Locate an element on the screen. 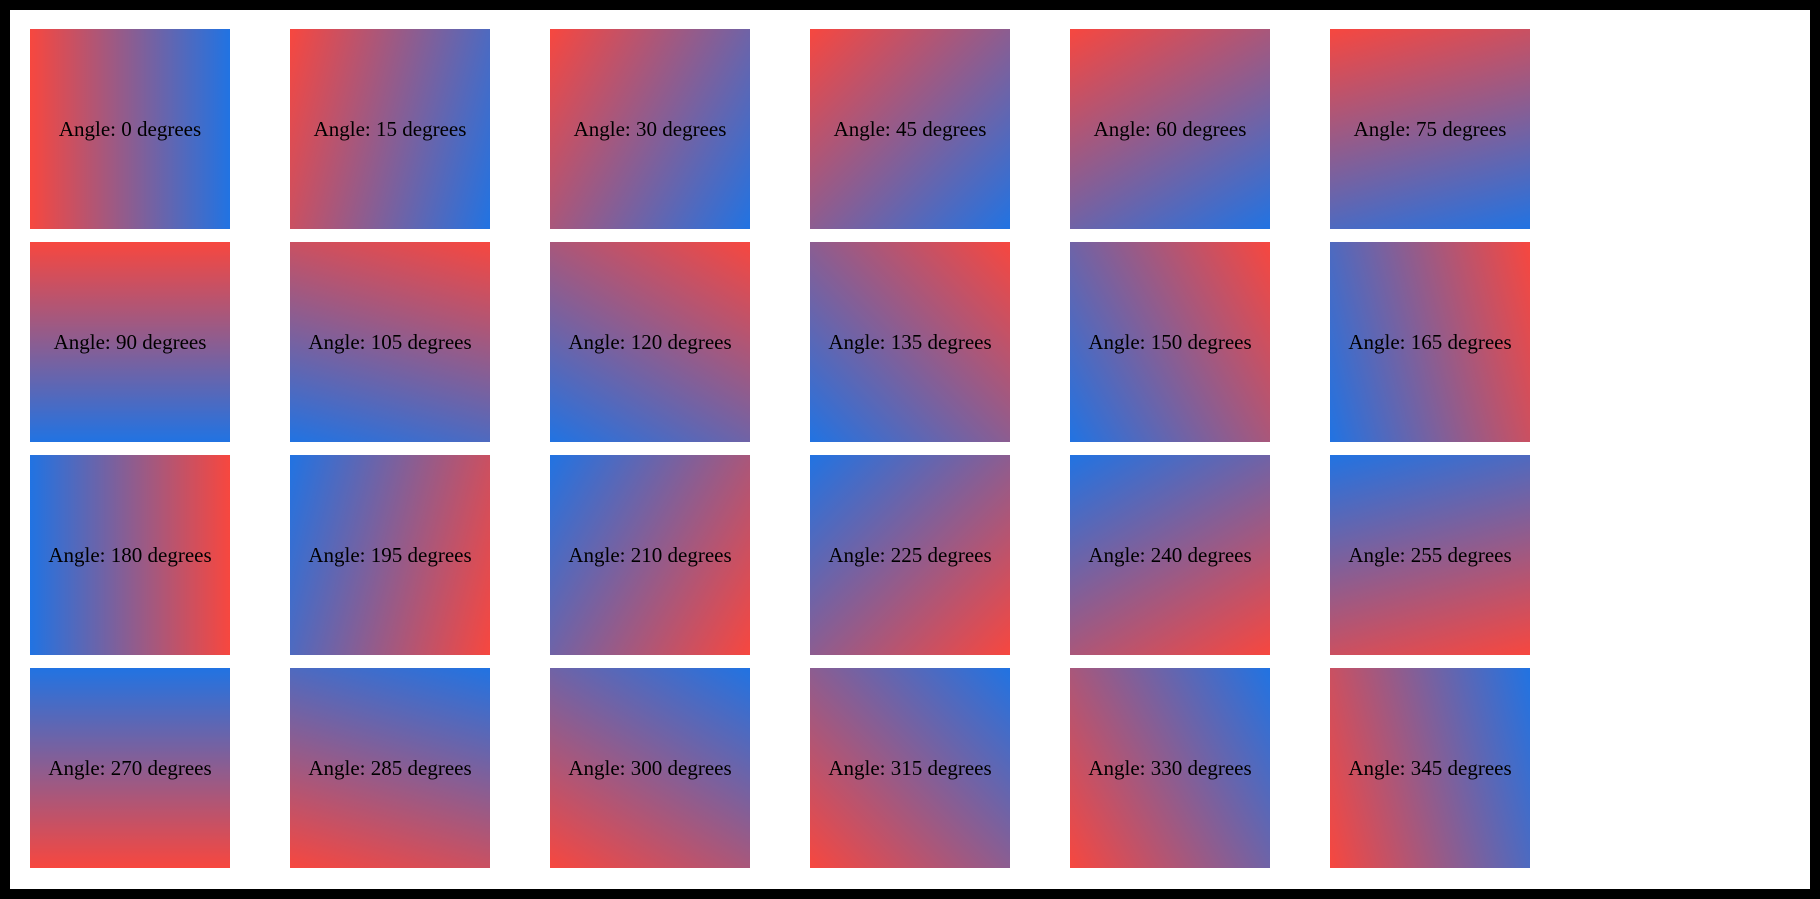  gradient-tile-345: Angle: 345 degrees is located at coordinates (1430, 768).